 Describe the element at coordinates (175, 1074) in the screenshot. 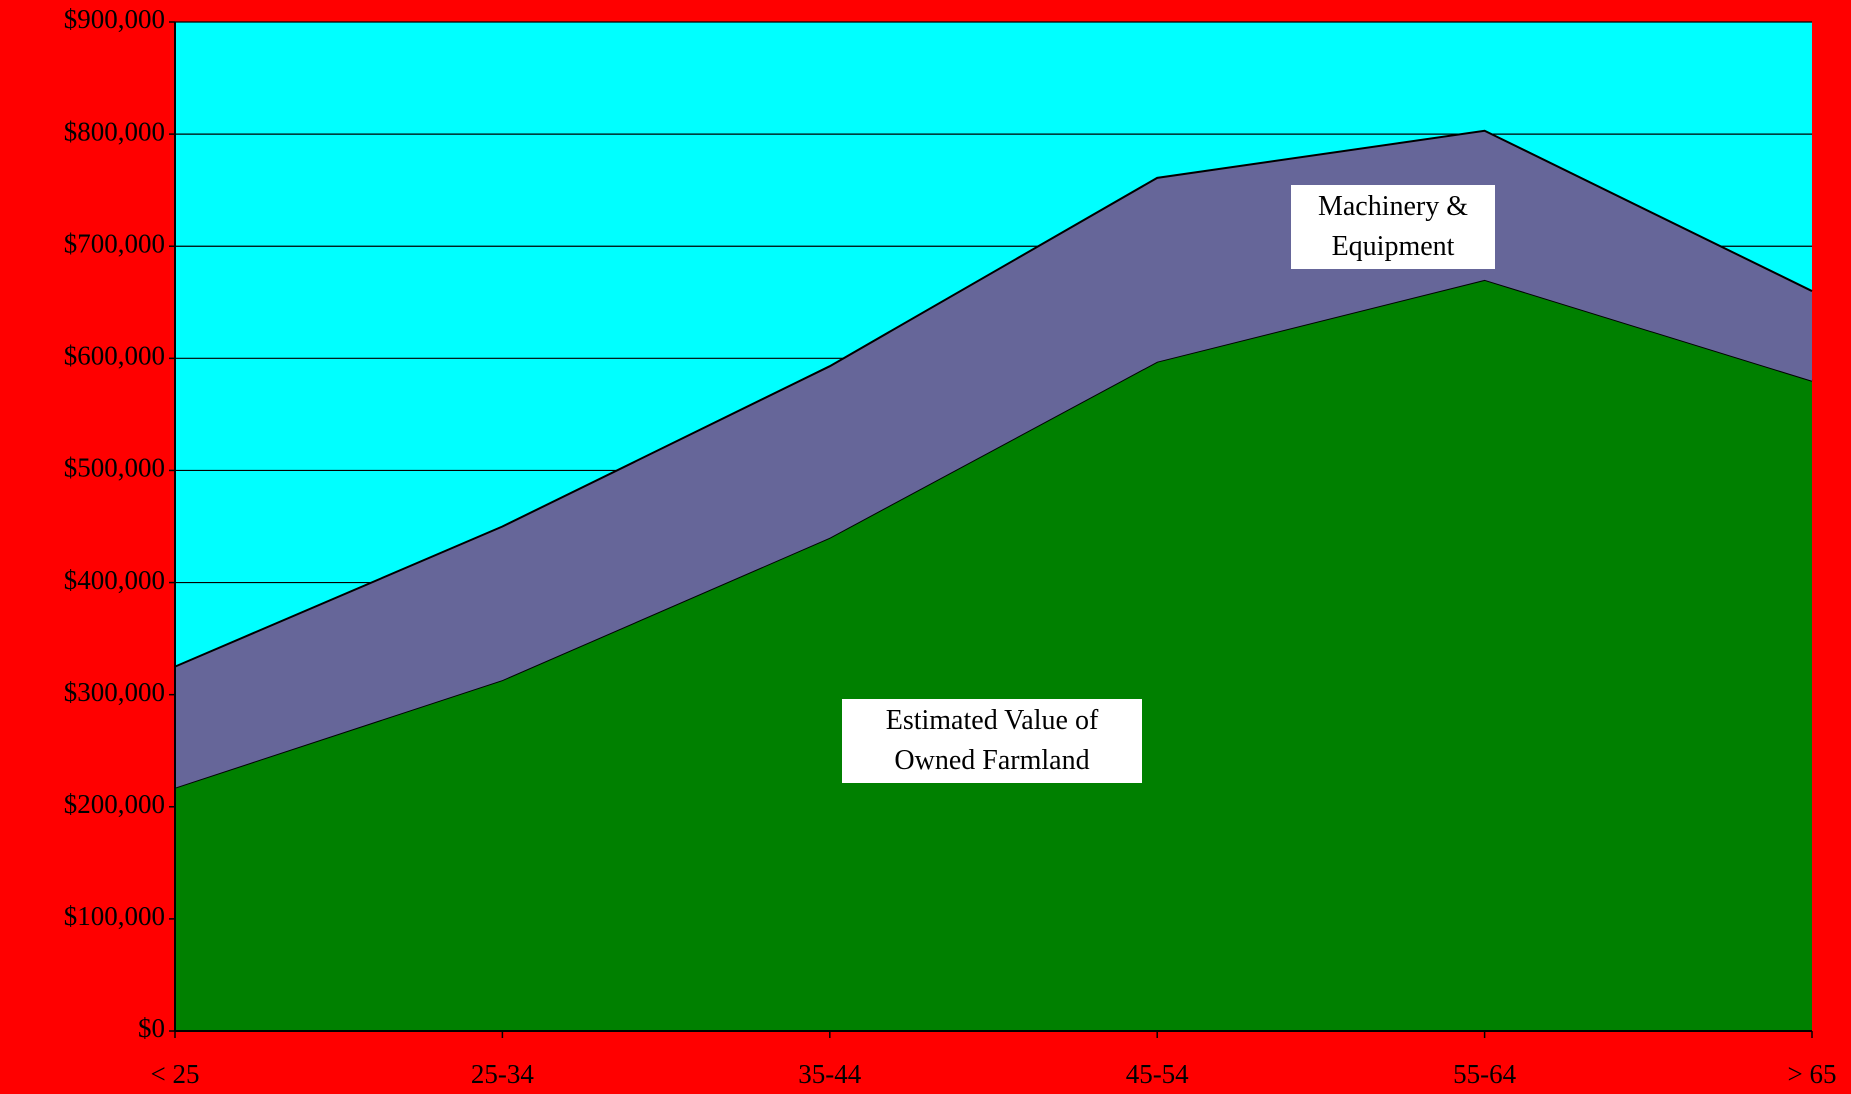

I see `x-tick-label: < 25` at that location.